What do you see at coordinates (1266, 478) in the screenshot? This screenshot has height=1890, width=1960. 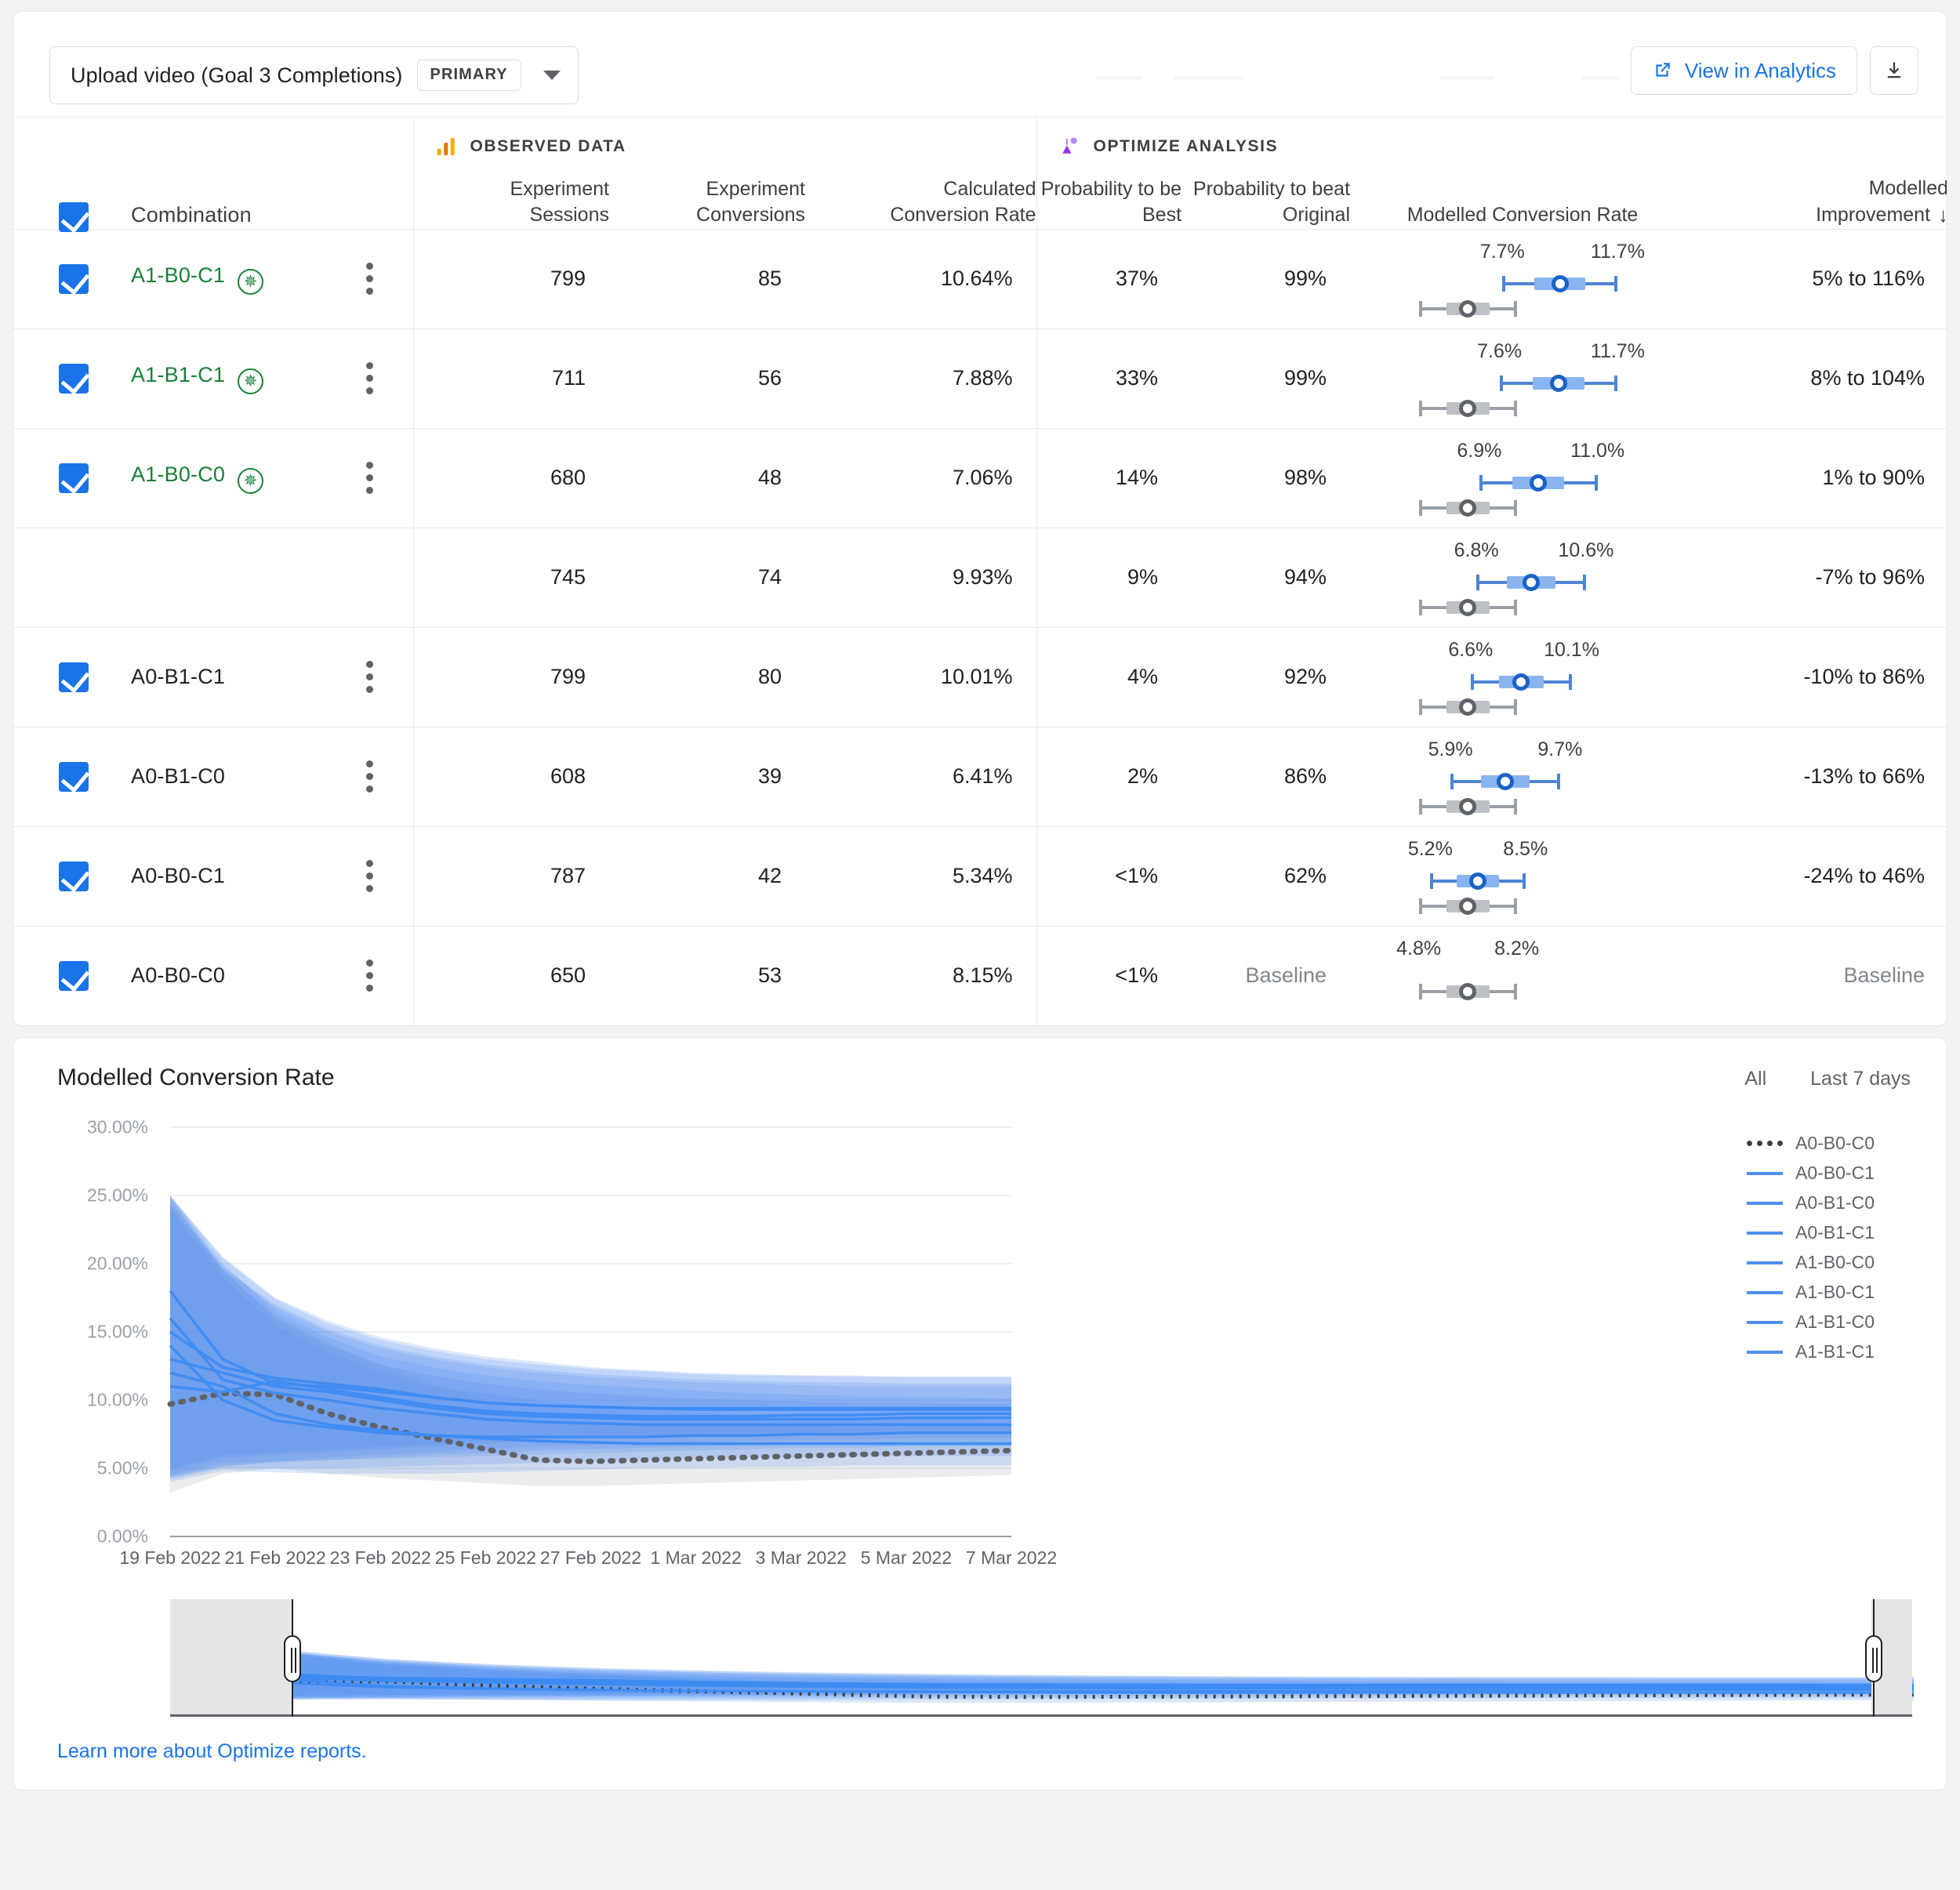 I see `cell-probability-to-beat-original: 98%` at bounding box center [1266, 478].